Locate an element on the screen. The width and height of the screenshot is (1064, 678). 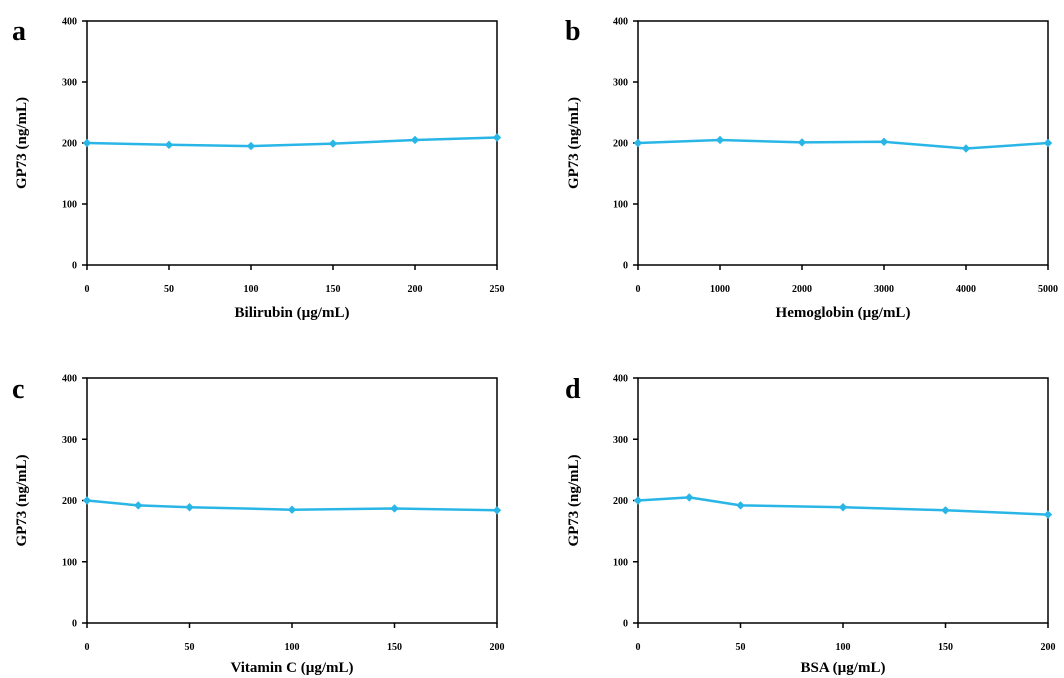
panel-letter: c is located at coordinates (18, 389).